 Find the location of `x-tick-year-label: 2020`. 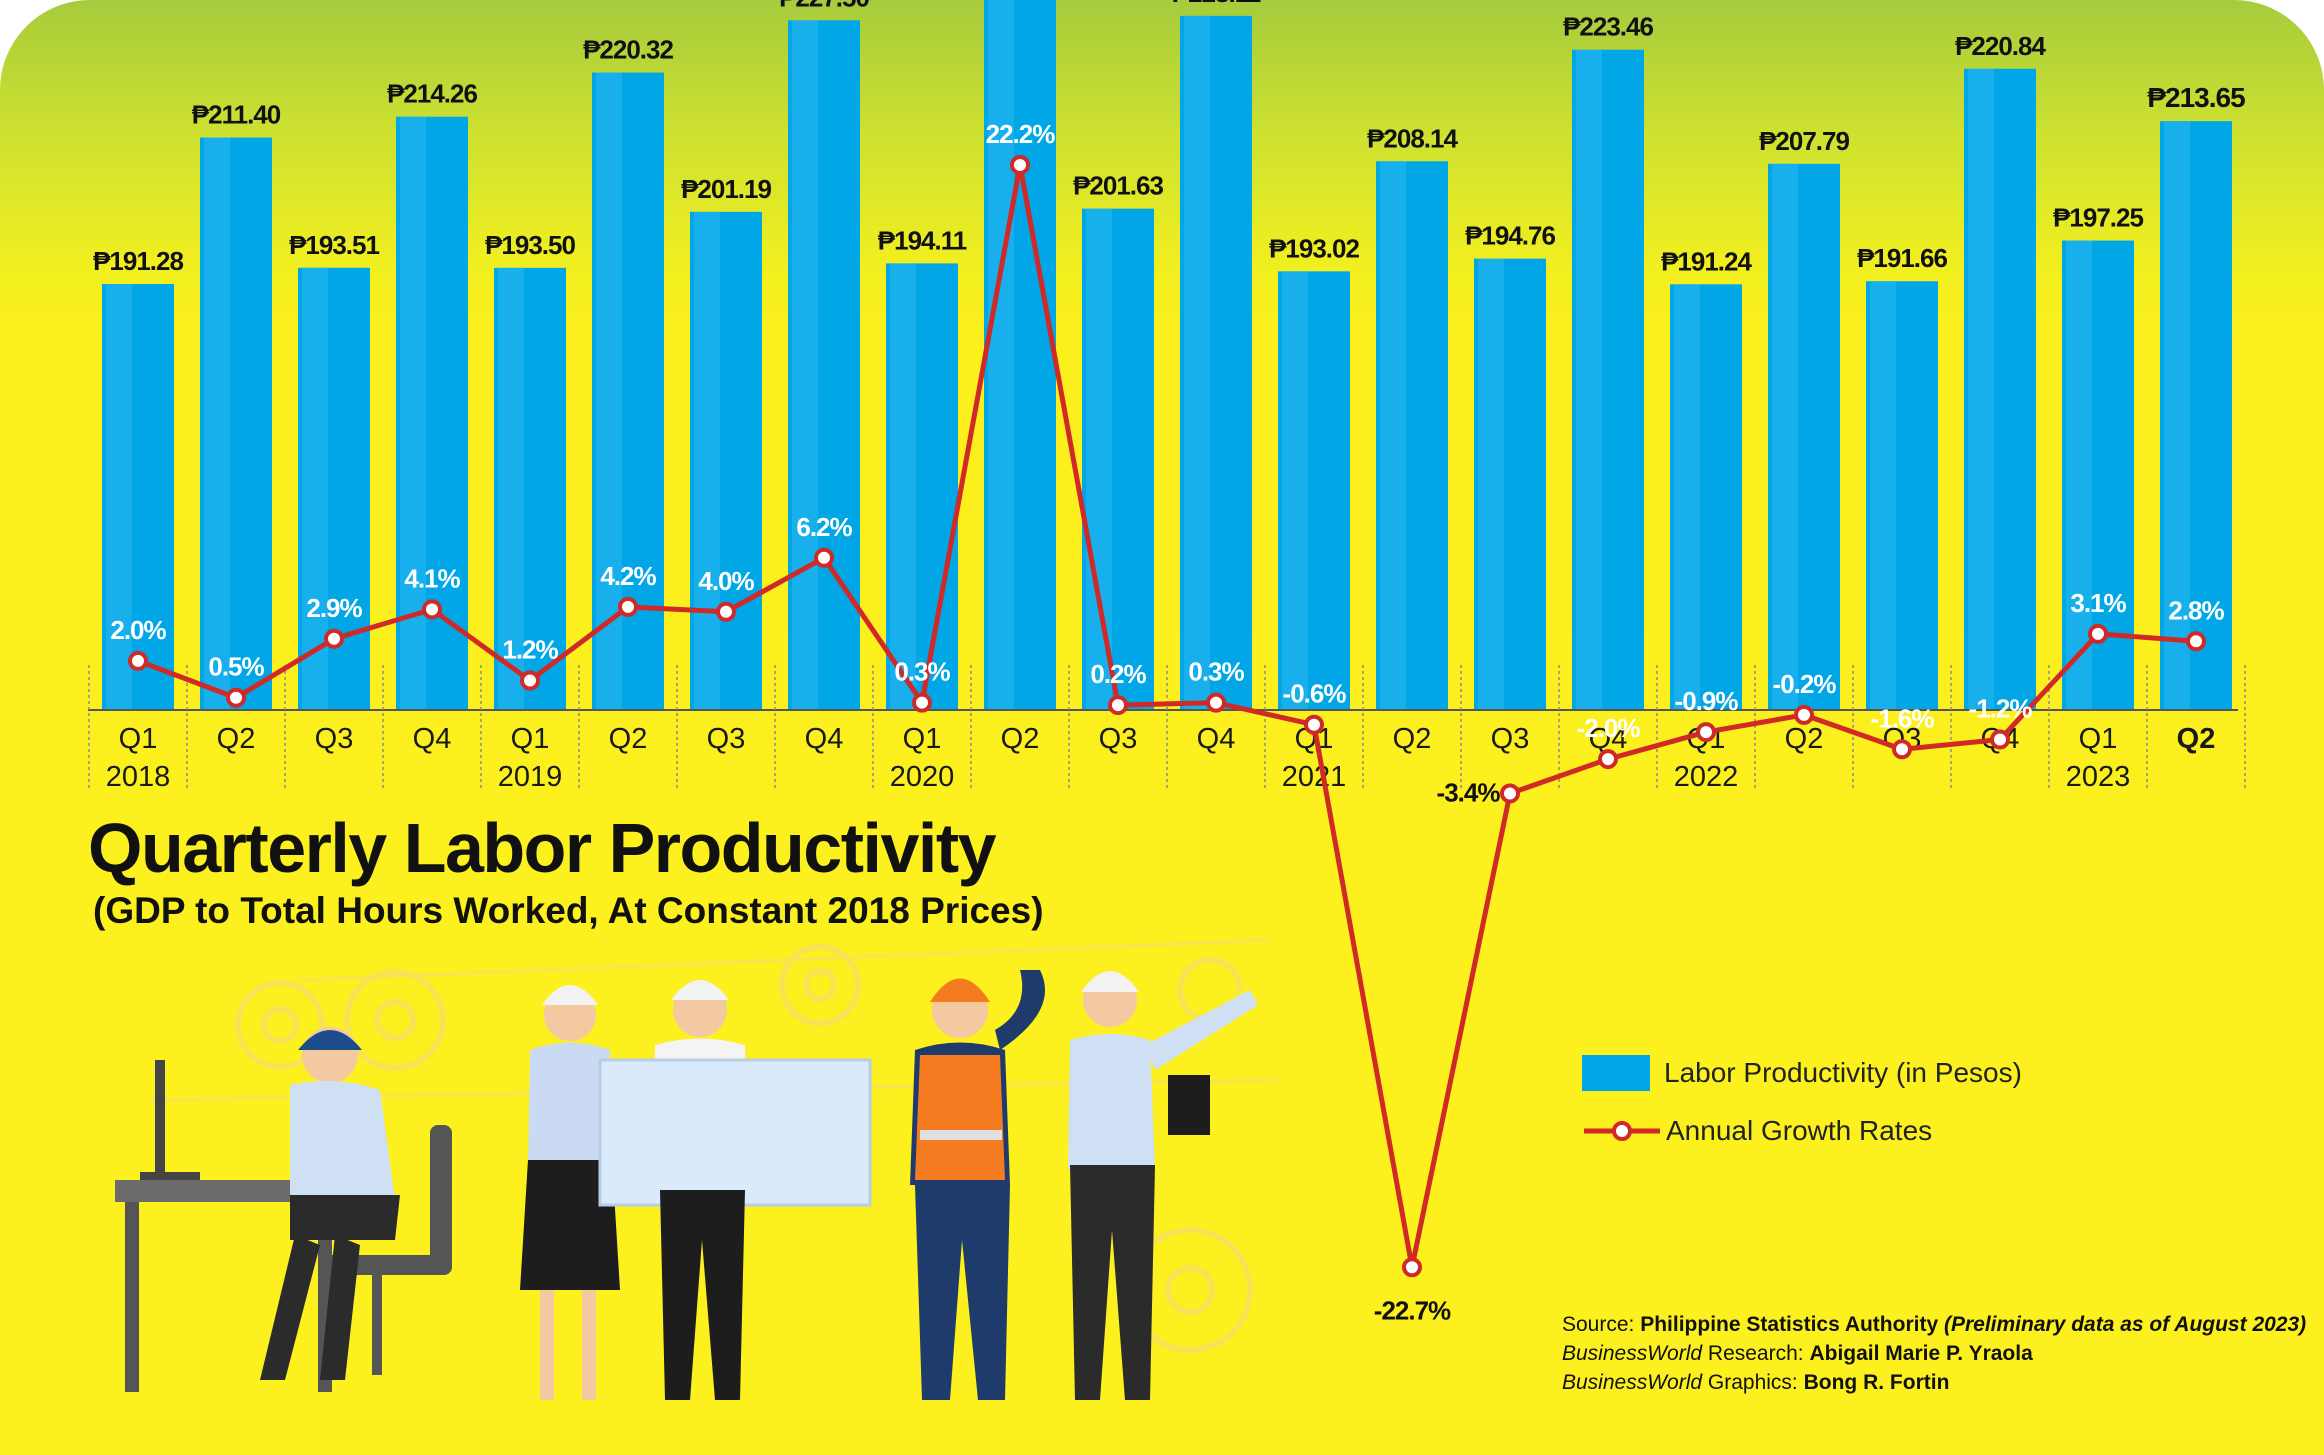

x-tick-year-label: 2020 is located at coordinates (922, 777).